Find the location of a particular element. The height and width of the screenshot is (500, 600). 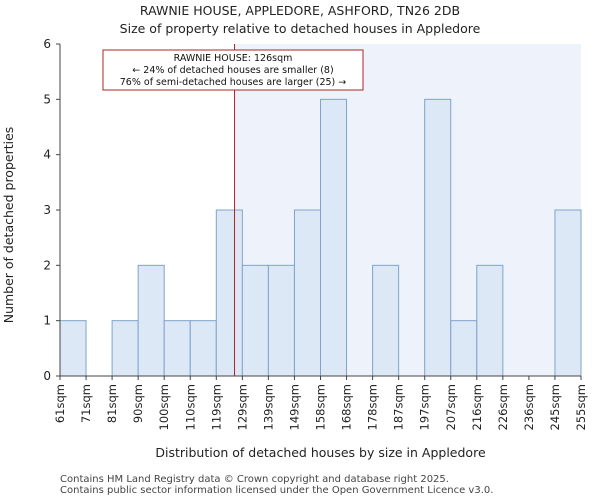

annotation-line-2: ← 24% of detached houses are smaller (8) is located at coordinates (232, 70).